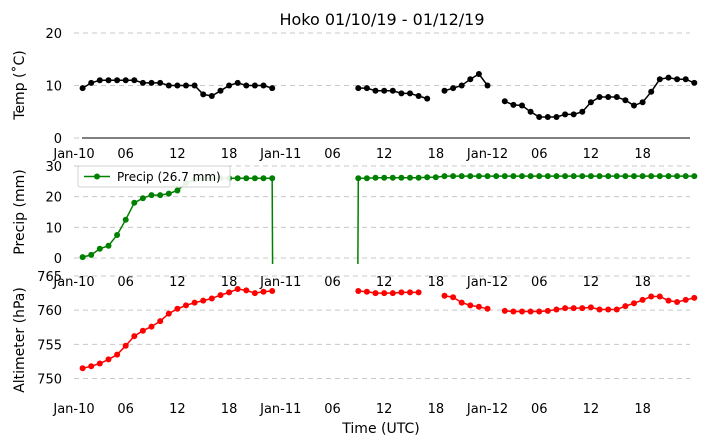 The width and height of the screenshot is (704, 445). Describe the element at coordinates (19, 85) in the screenshot. I see `y-axis-label: Temp (˚C)` at that location.